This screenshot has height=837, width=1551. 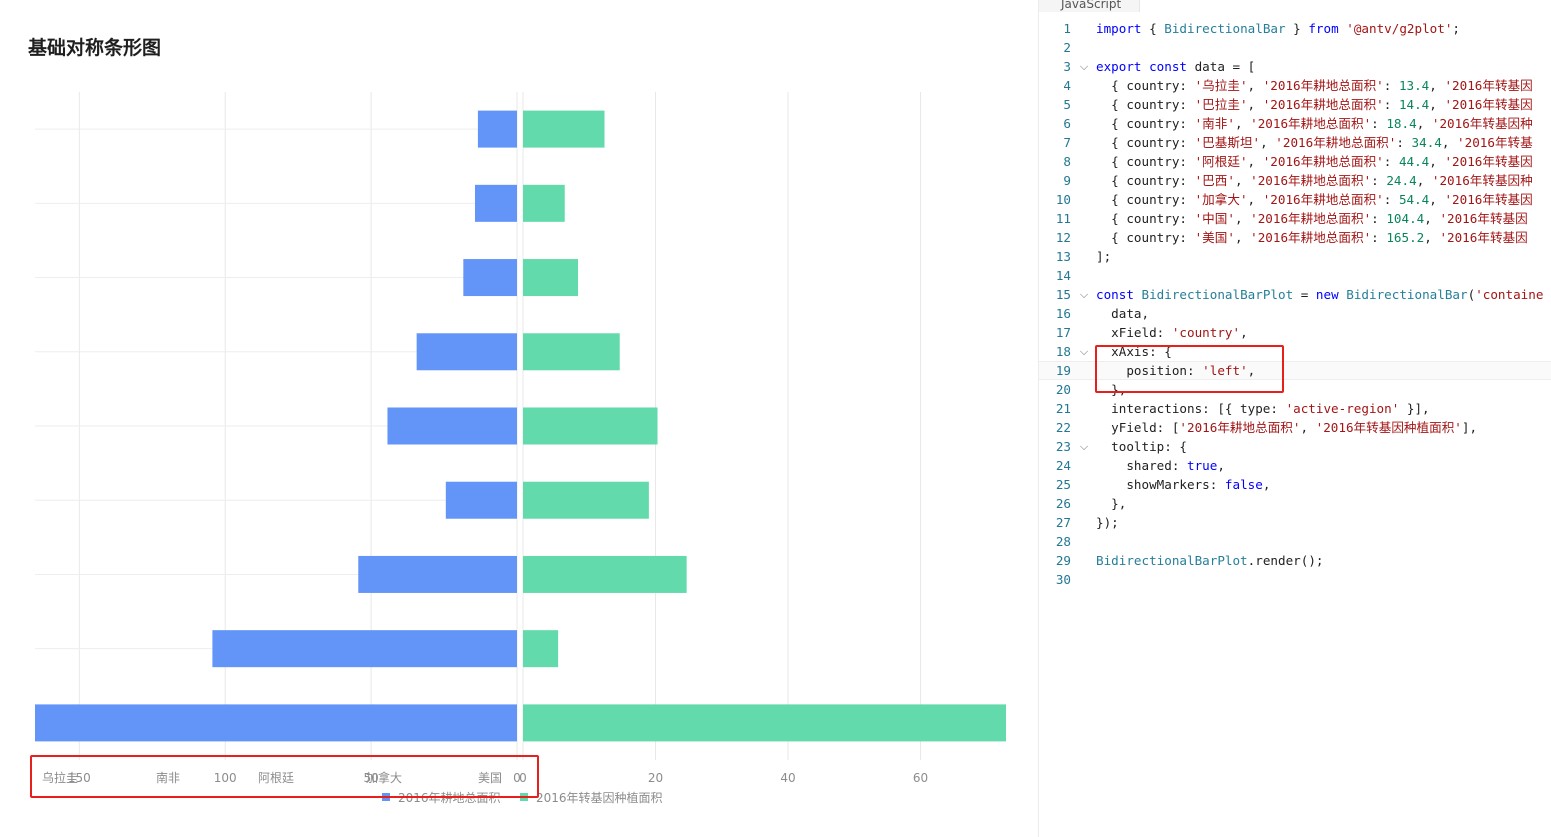 I want to click on code-line: 28, so click(x=1295, y=541).